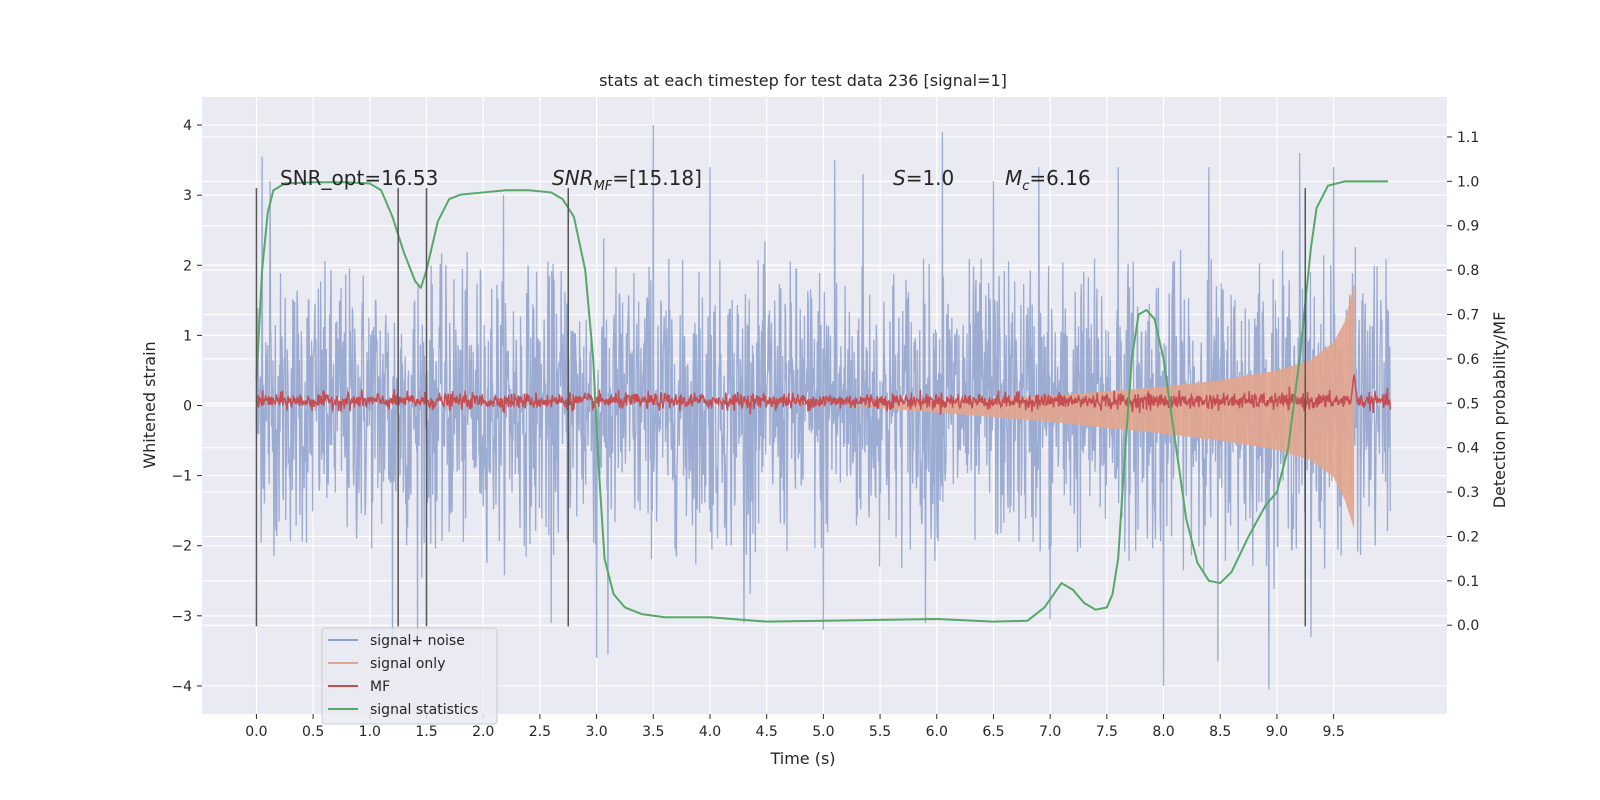  What do you see at coordinates (187, 126) in the screenshot?
I see `y-tick-label: 4` at bounding box center [187, 126].